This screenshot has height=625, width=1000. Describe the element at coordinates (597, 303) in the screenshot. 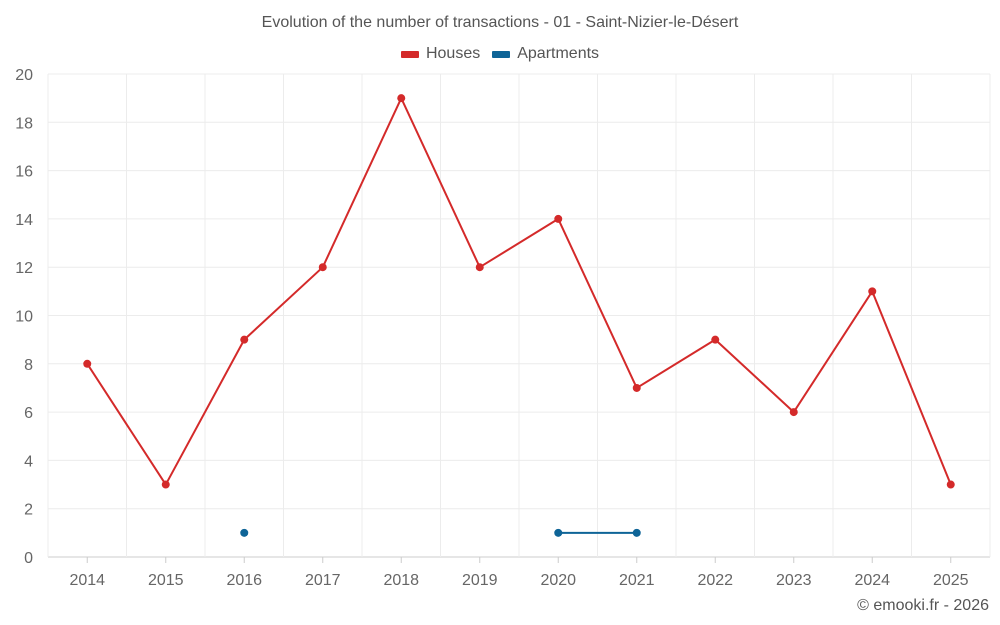

I see `series-line-houses-2020-2021` at that location.